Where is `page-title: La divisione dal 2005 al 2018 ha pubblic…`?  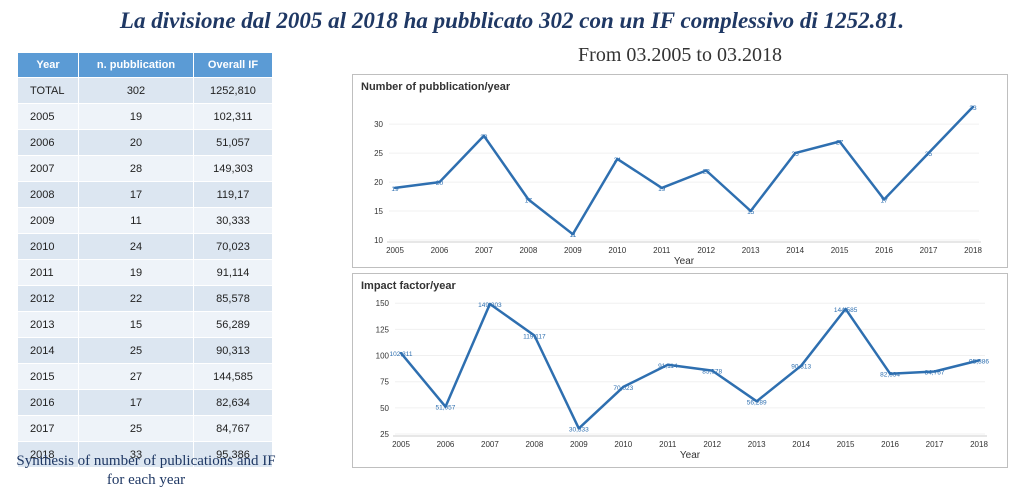
page-title: La divisione dal 2005 al 2018 ha pubblic… is located at coordinates (512, 20).